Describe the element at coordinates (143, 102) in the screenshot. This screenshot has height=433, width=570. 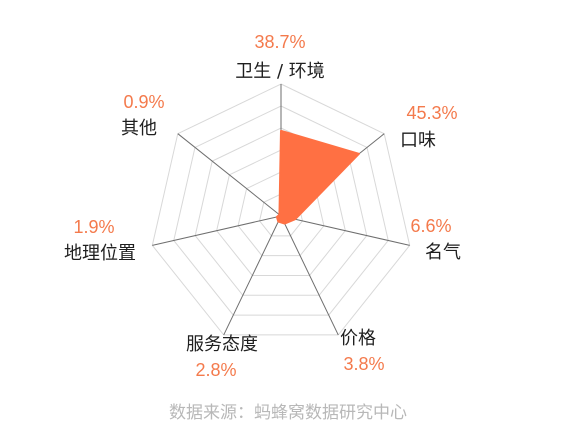
I see `value-label-7: 0.9%` at that location.